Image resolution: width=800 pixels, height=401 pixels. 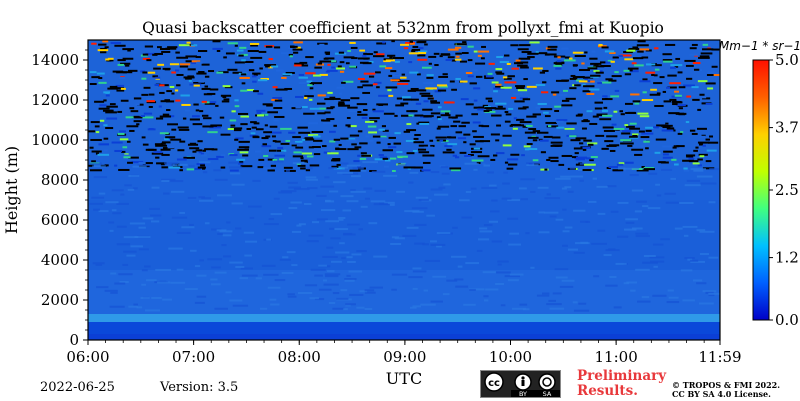 What do you see at coordinates (494, 383) in the screenshot?
I see `svg-text: cc` at bounding box center [494, 383].